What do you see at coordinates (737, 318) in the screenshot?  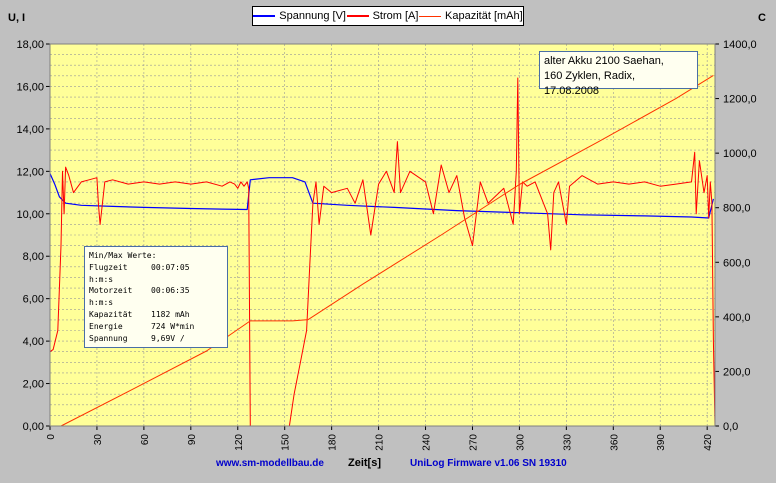 I see `y-right-tick-label: 400,0` at bounding box center [737, 318].